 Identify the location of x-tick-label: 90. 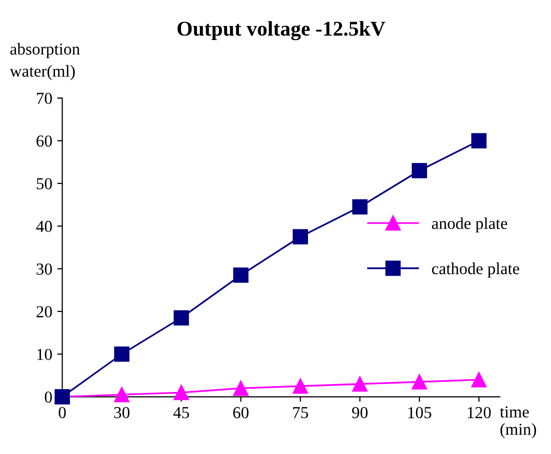
(360, 412).